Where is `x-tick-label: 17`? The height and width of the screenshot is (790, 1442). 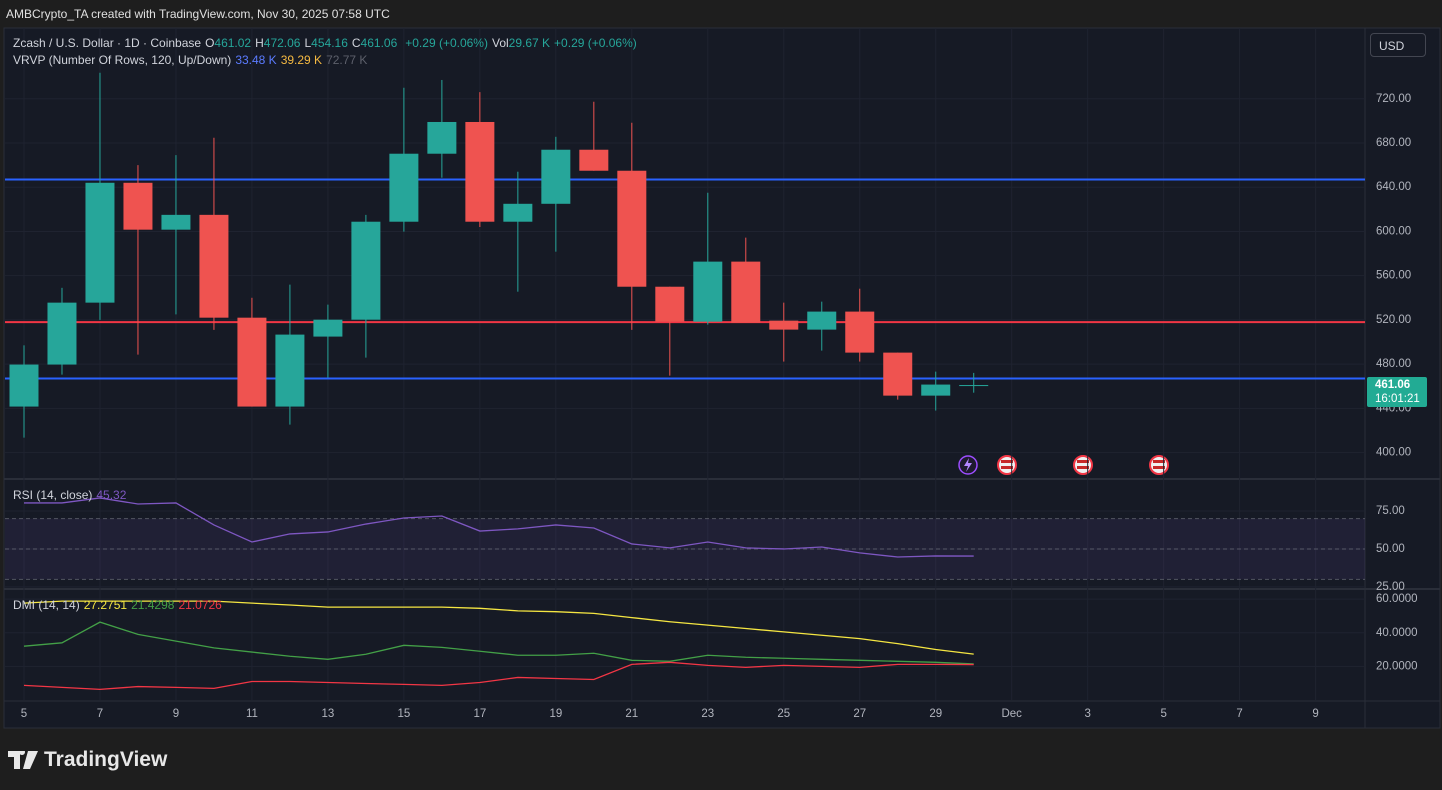
x-tick-label: 17 is located at coordinates (479, 714).